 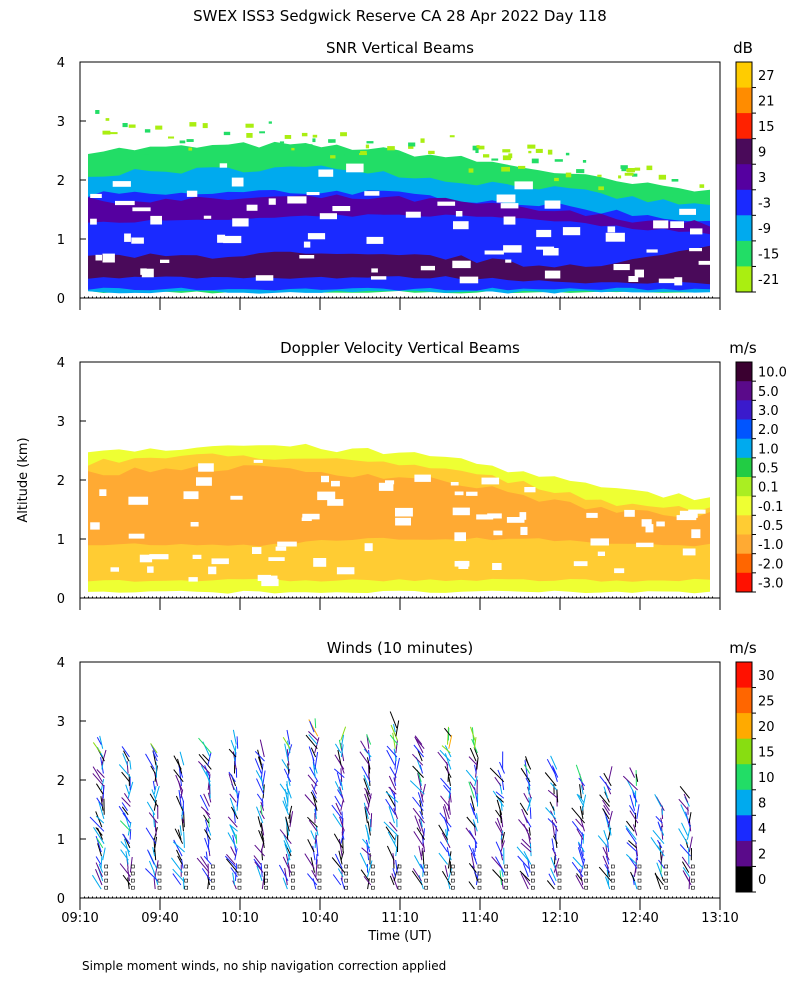 I want to click on colorbar-label: -3.0, so click(x=770, y=583).